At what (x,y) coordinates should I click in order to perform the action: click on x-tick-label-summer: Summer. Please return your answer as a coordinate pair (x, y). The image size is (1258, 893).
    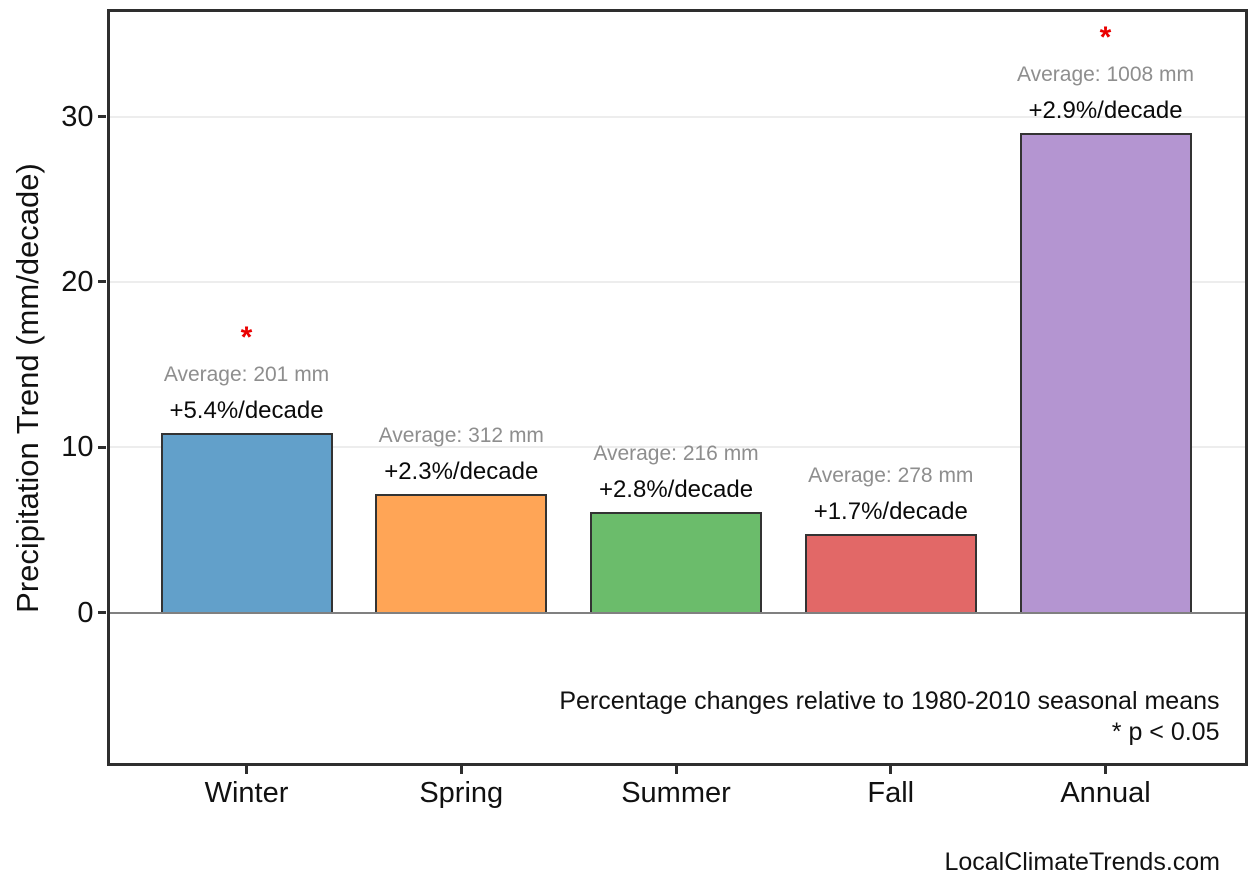
    Looking at the image, I should click on (676, 792).